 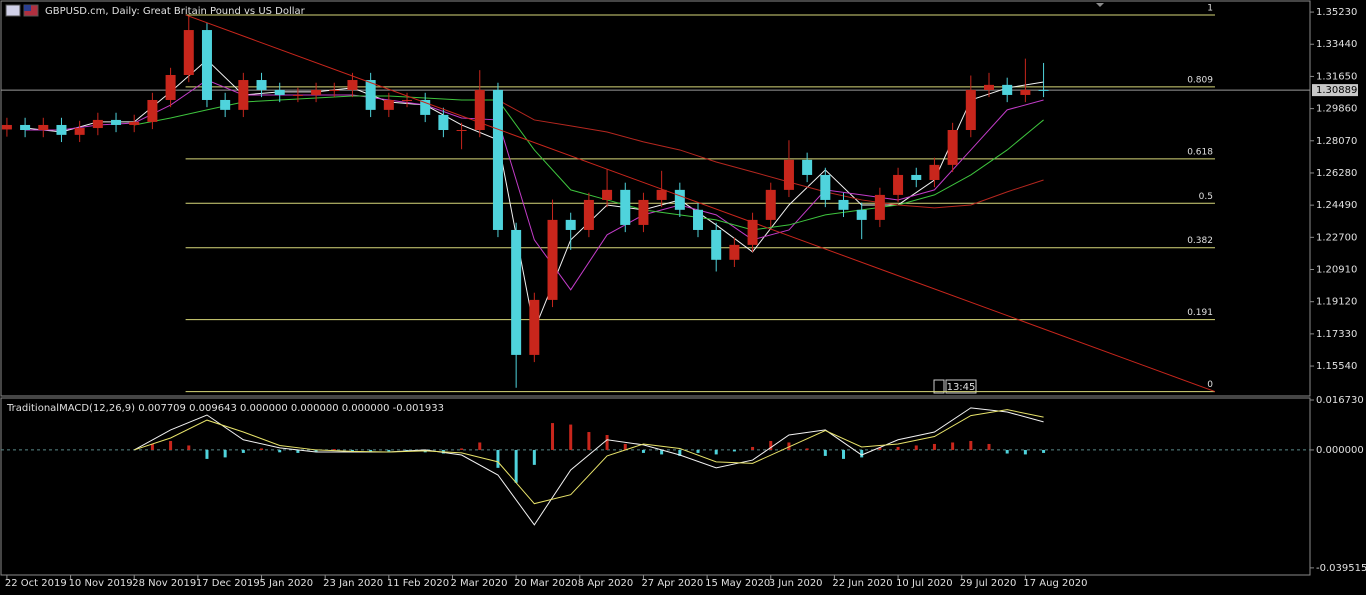 I want to click on x-tick-label: 20 Mar 2020, so click(x=545, y=583).